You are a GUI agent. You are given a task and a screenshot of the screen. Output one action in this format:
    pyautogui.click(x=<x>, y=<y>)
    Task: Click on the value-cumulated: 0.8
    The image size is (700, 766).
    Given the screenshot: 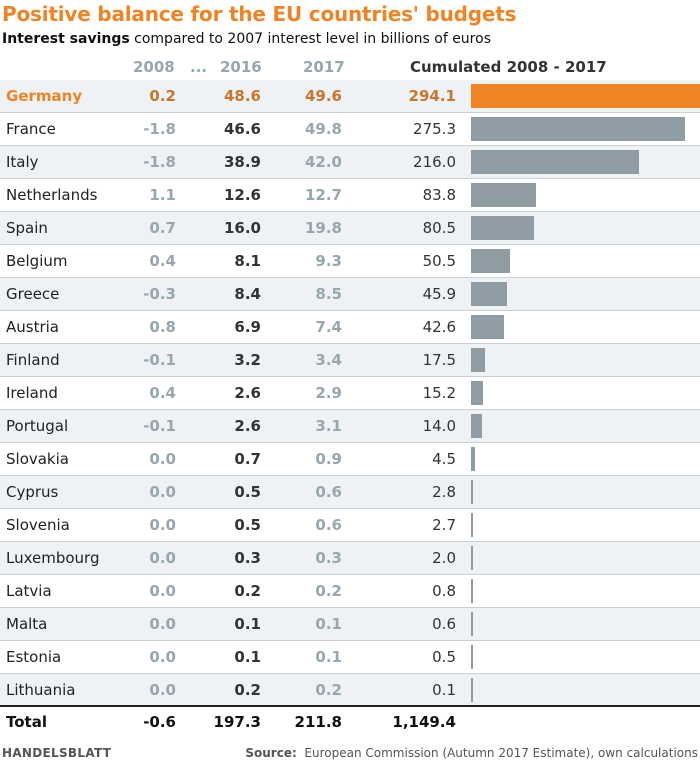 What is the action you would take?
    pyautogui.click(x=444, y=591)
    